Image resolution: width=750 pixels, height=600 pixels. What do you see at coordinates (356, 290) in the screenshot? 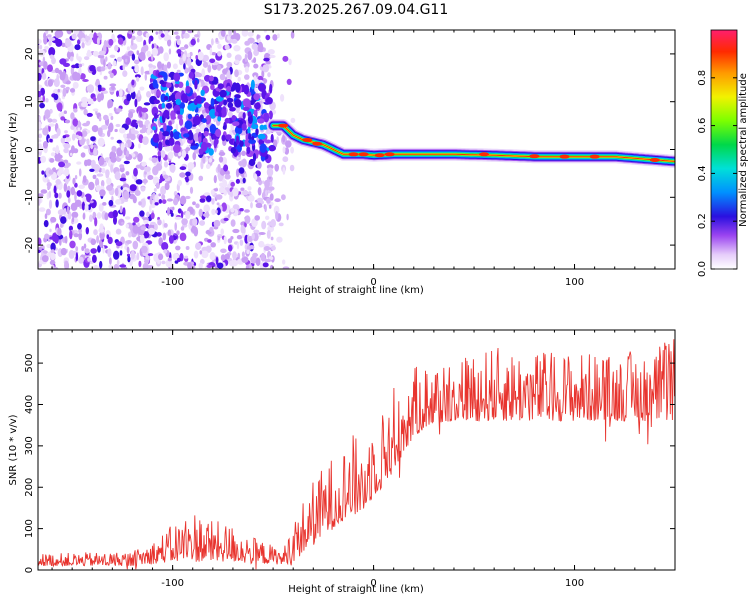
I see `spectrogram-x-axis-label: Height of straight line (km)` at bounding box center [356, 290].